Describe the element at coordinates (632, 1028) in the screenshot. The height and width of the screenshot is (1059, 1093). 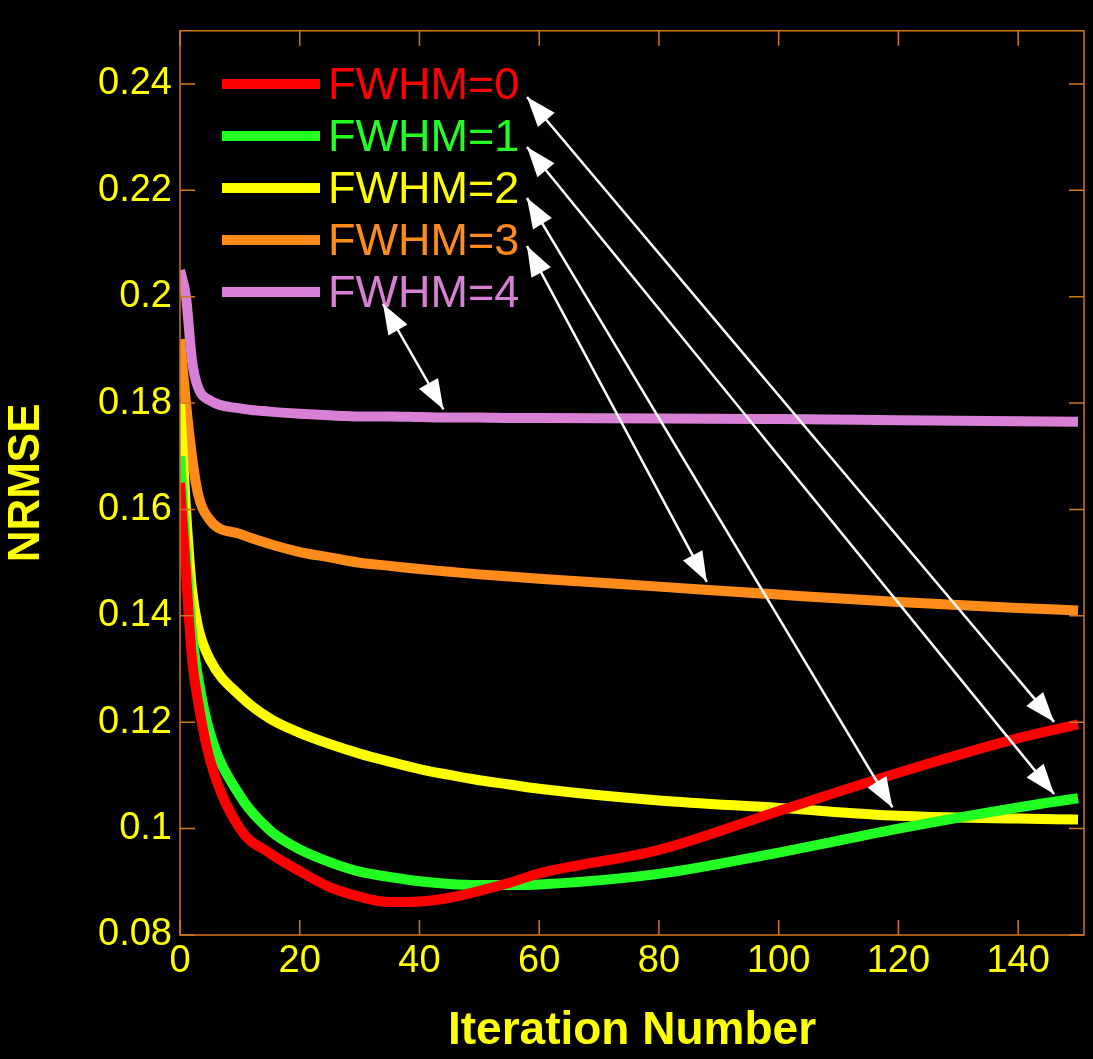
I see `x-axis-title: Iteration Number` at that location.